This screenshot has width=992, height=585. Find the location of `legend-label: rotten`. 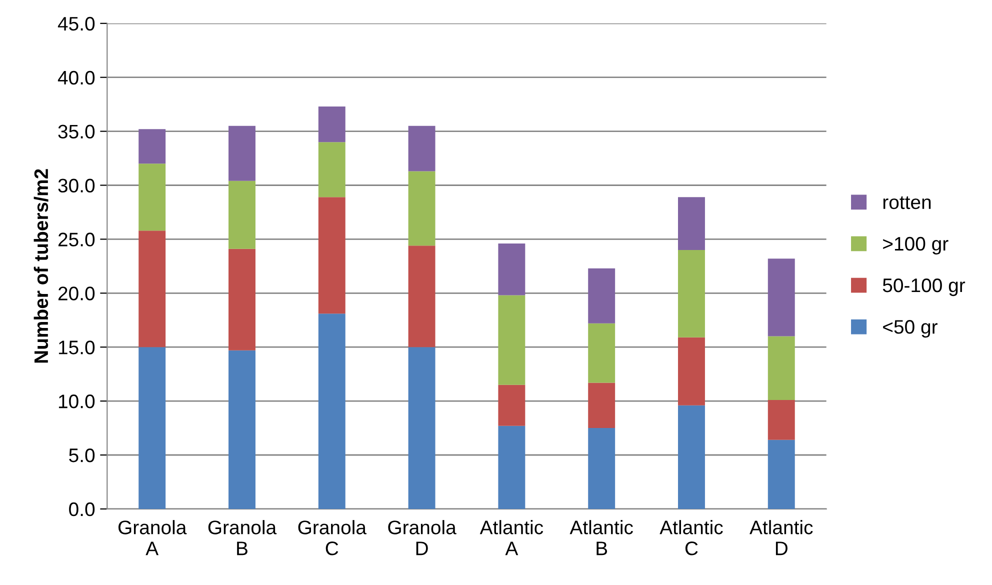

legend-label: rotten is located at coordinates (907, 203).